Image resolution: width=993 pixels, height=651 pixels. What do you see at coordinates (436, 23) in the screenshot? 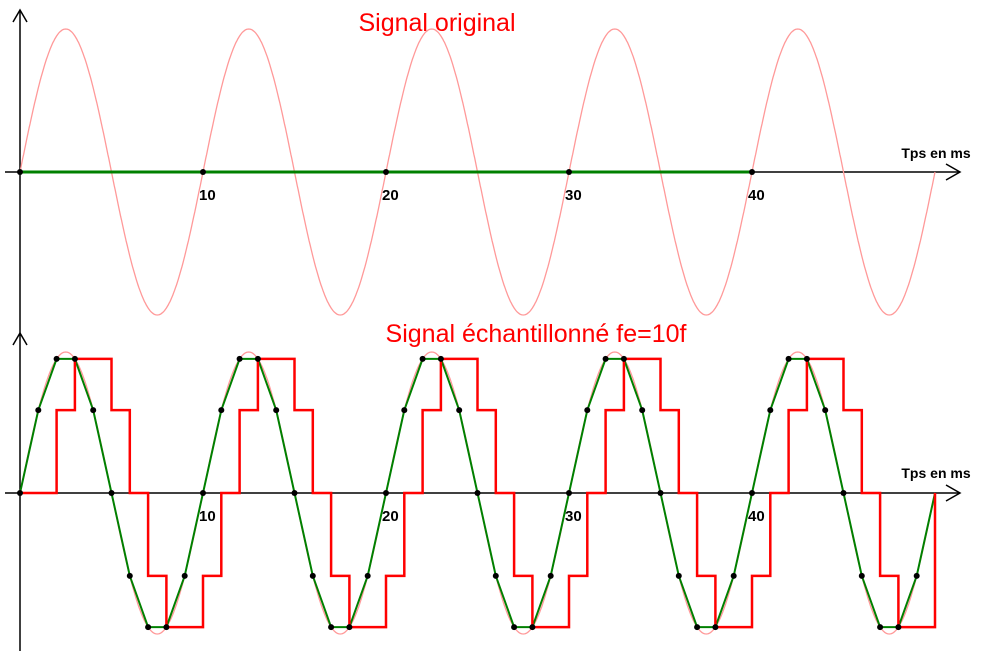
I see `chart-title: Signal original` at bounding box center [436, 23].